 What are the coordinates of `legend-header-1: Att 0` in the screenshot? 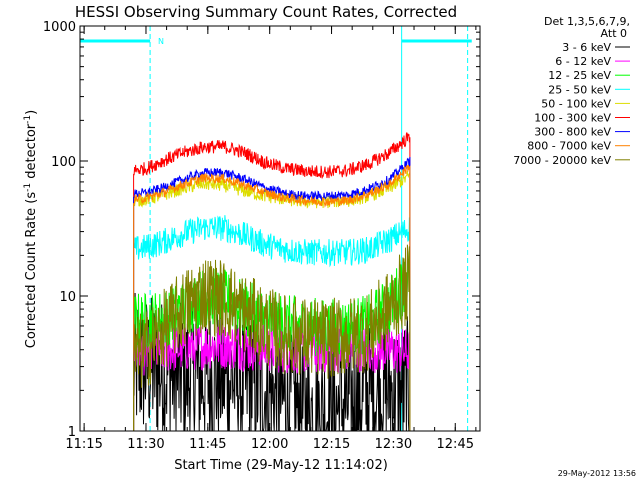 It's located at (614, 33).